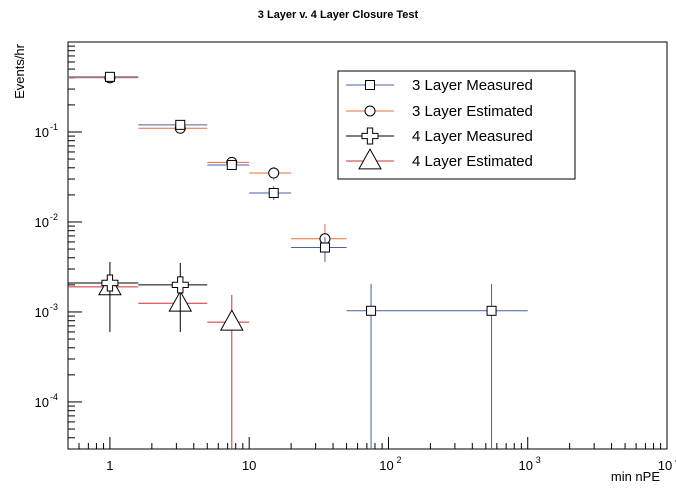  What do you see at coordinates (109, 465) in the screenshot?
I see `x-tick-label: 1` at bounding box center [109, 465].